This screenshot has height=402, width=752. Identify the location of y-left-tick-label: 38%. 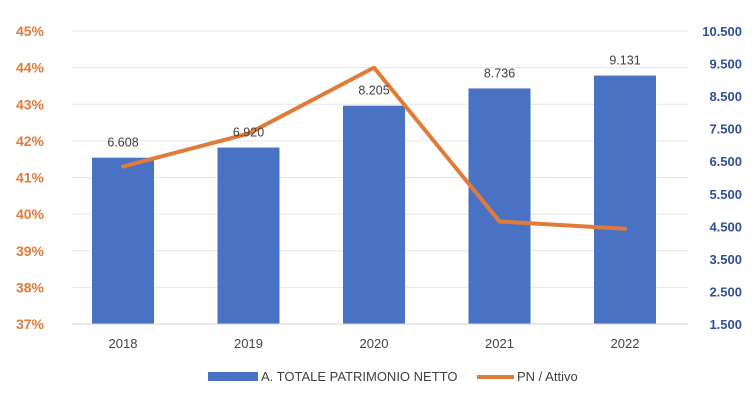
(30, 287).